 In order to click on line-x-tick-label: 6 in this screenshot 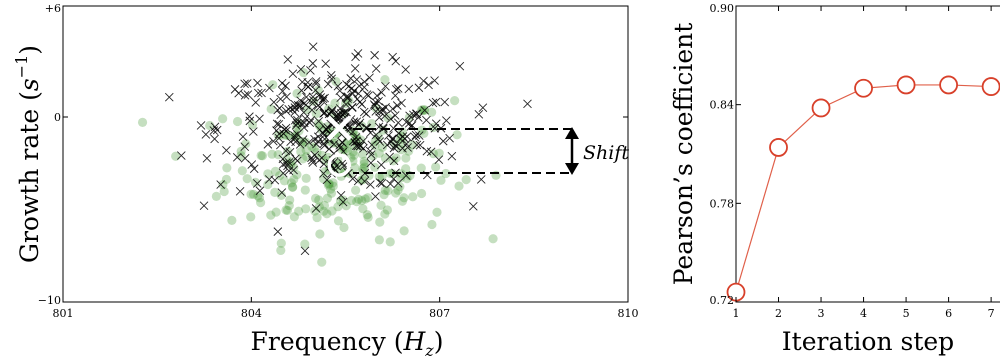, I will do `click(948, 313)`.